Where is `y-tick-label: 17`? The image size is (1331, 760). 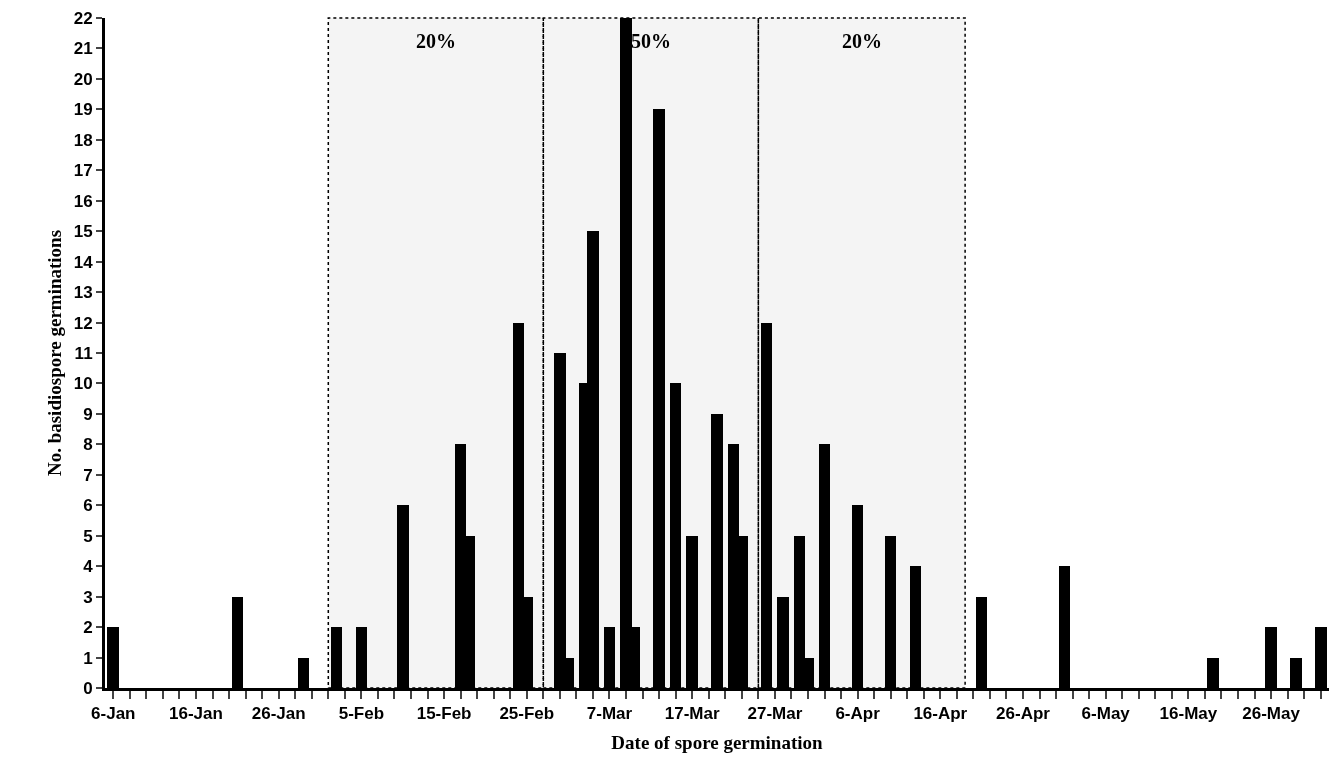
y-tick-label: 17 is located at coordinates (83, 171).